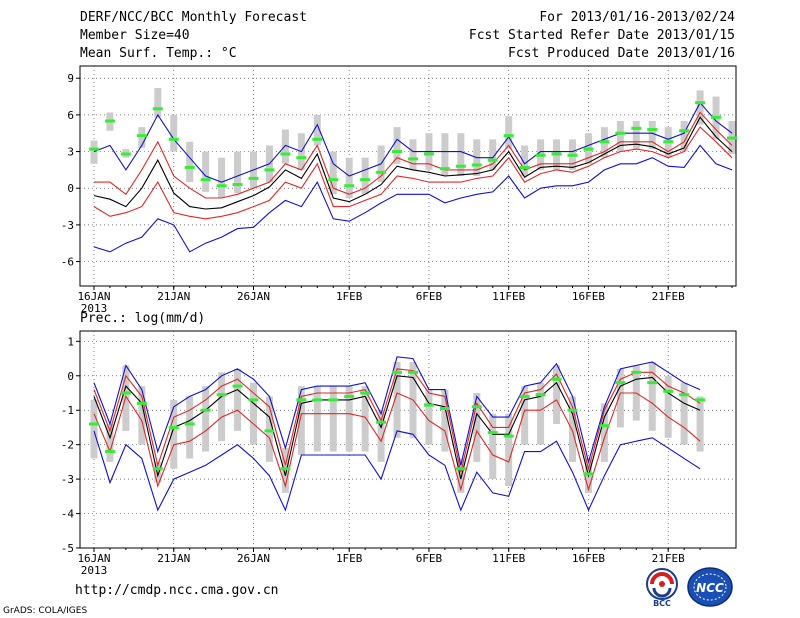 This screenshot has width=800, height=618. I want to click on header-start-date: Fcst Started Refer Date 2013/01/15, so click(601, 35).